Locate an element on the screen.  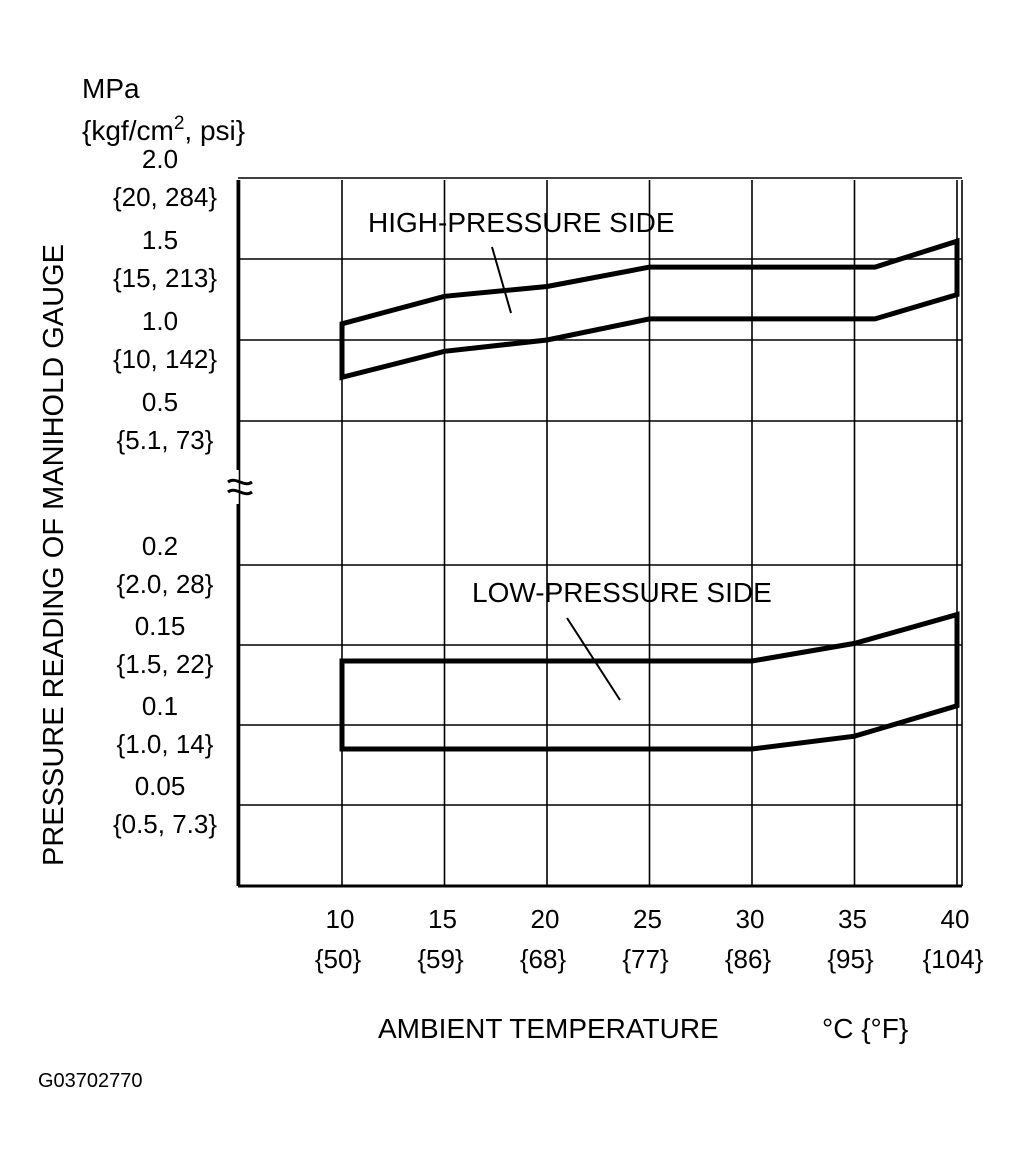
x-tick-alt-label: {95} is located at coordinates (850, 959).